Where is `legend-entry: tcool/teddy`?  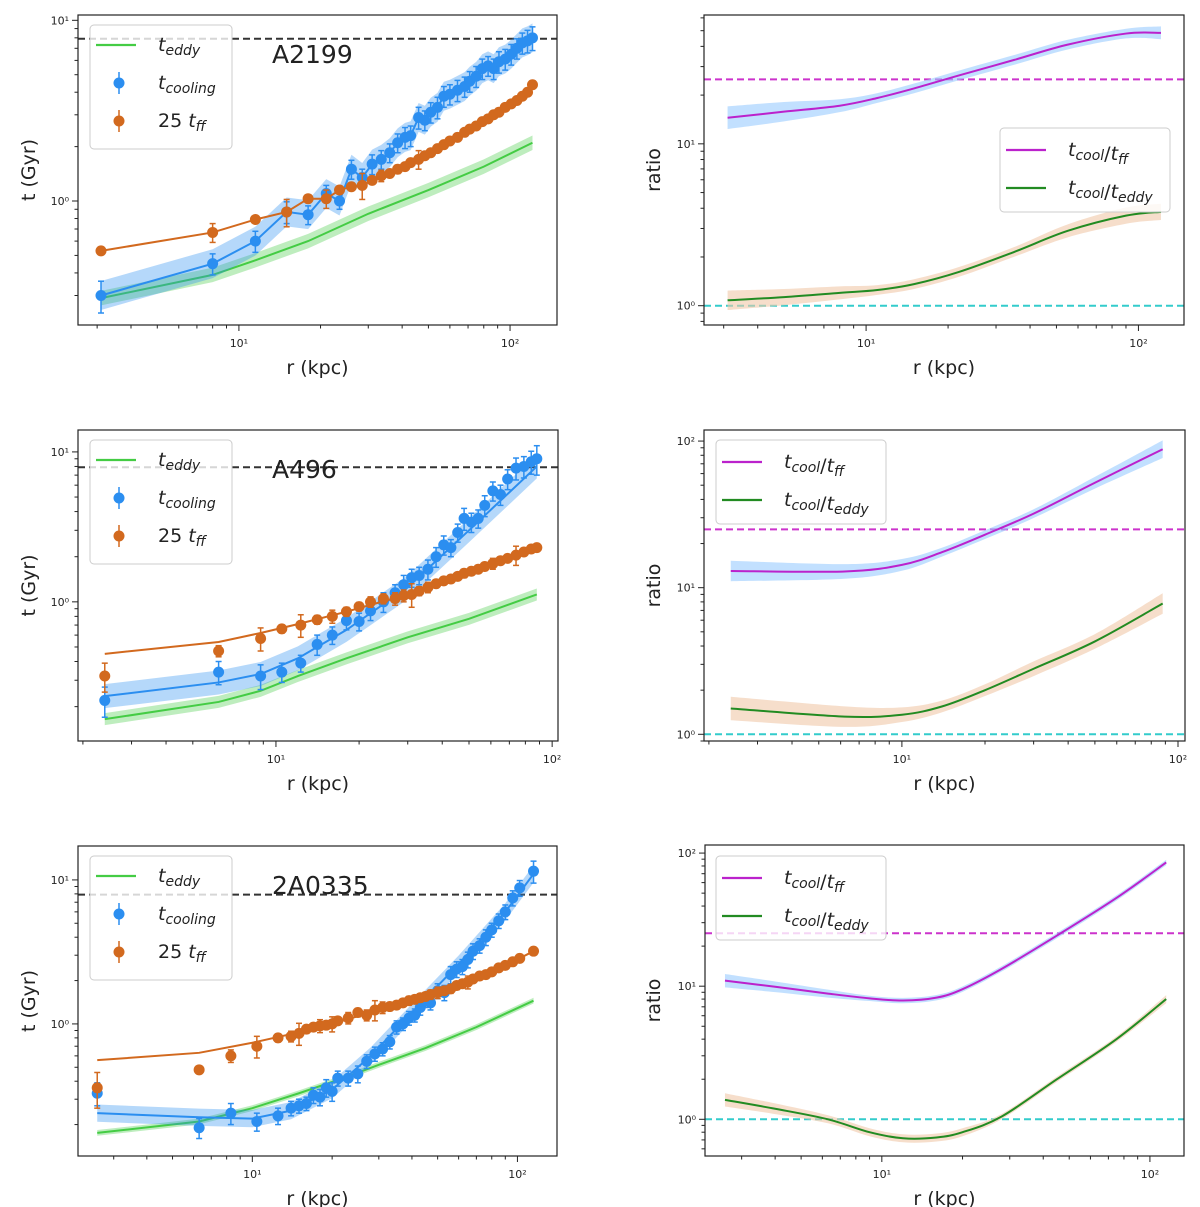
legend-entry: tcool/teddy is located at coordinates (1079, 191).